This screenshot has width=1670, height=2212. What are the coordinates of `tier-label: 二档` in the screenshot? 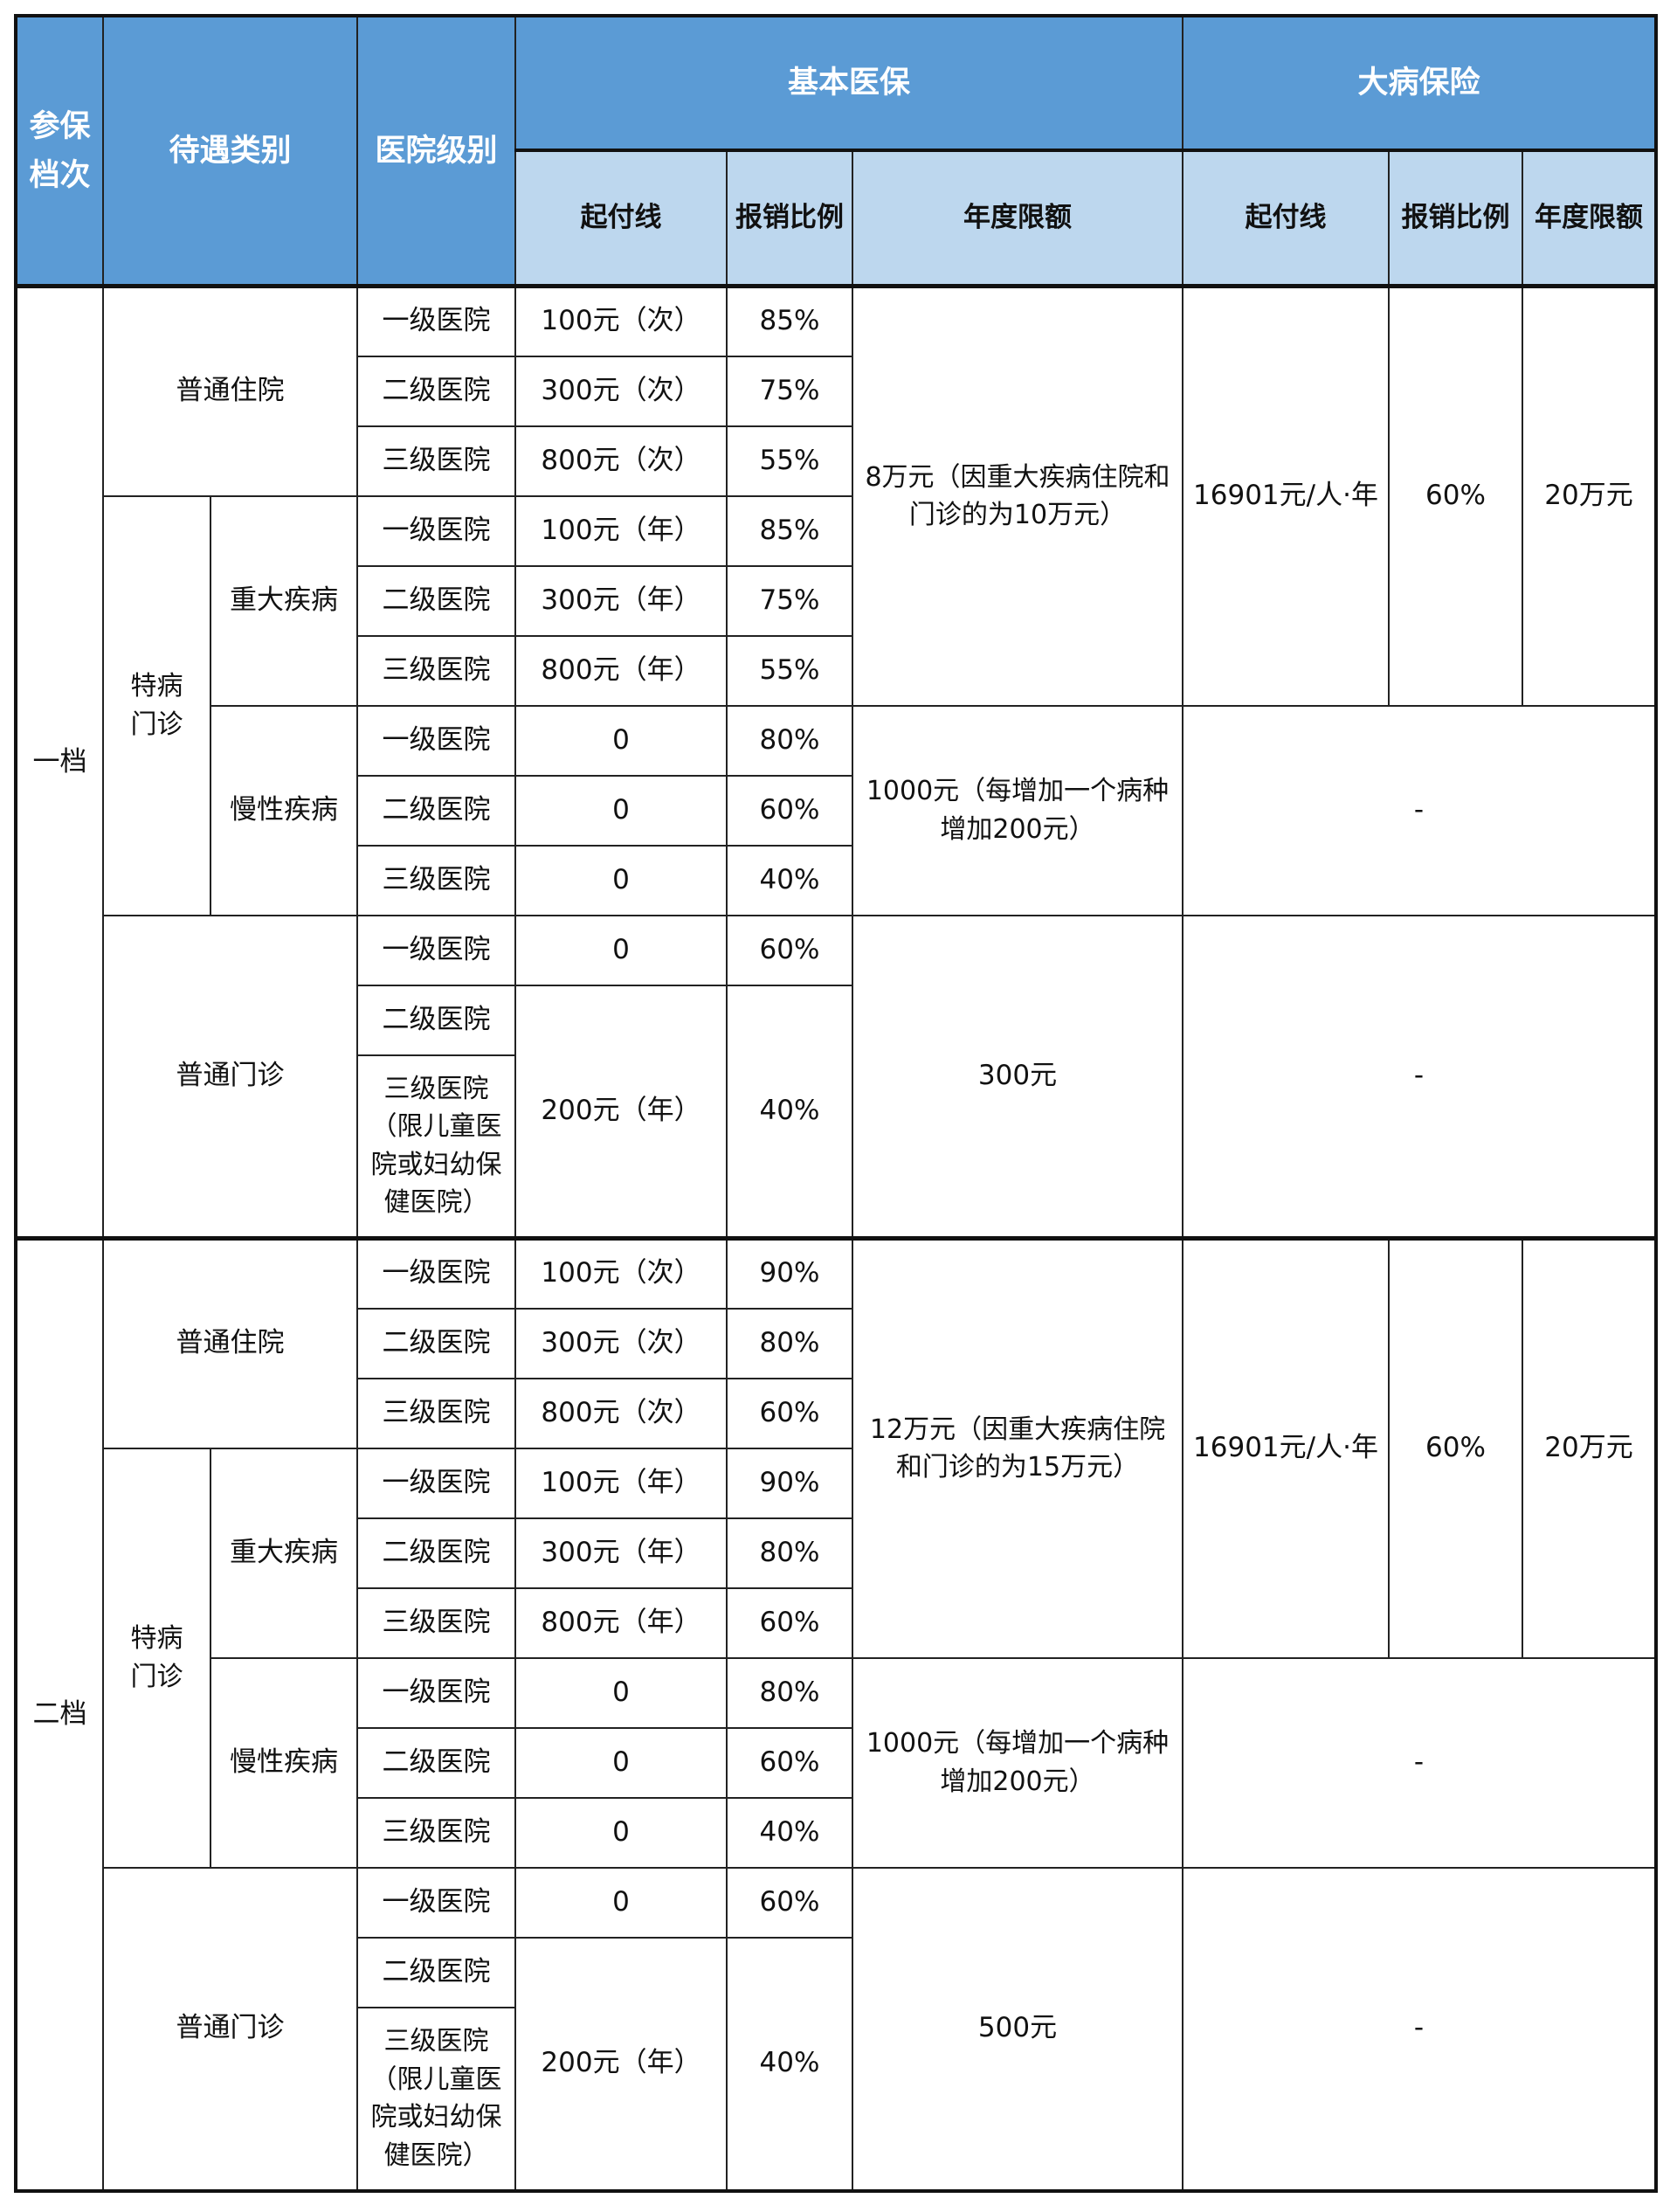 It's located at (59, 1714).